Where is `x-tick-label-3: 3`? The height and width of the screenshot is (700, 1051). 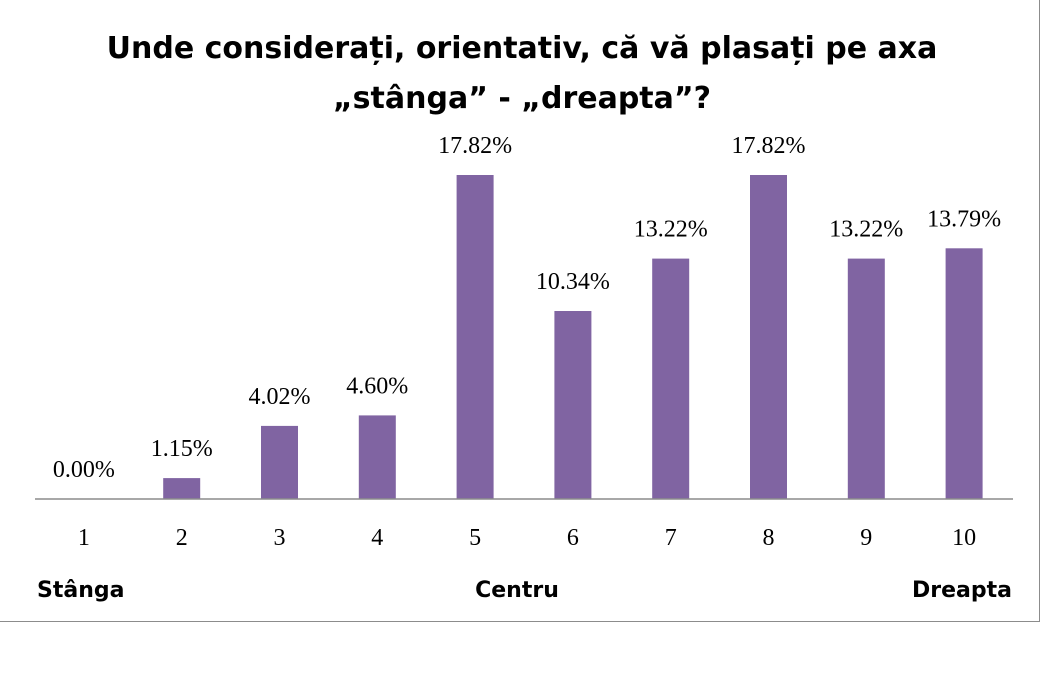 x-tick-label-3: 3 is located at coordinates (280, 538).